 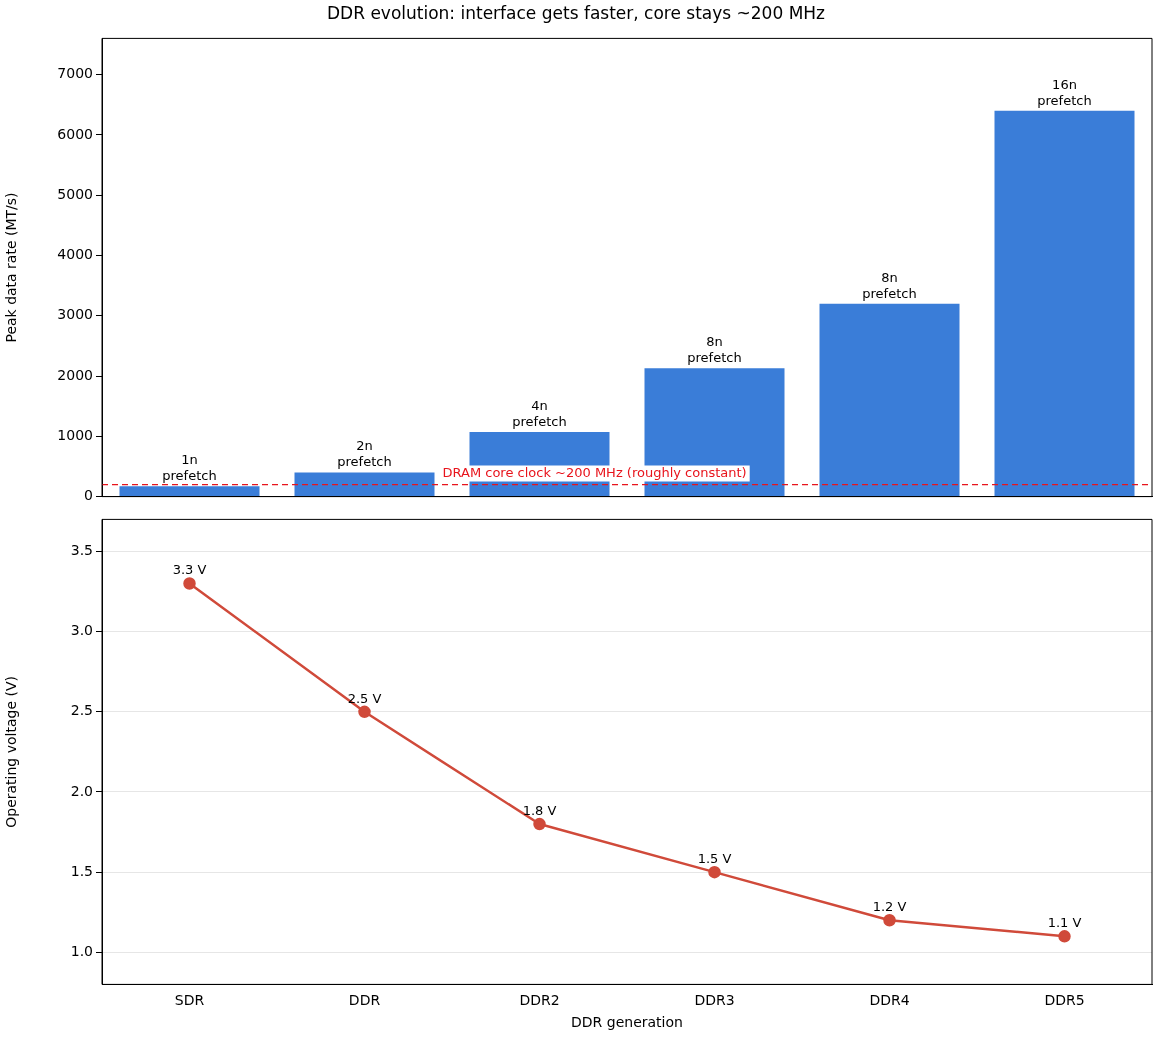 I want to click on y-tick-label: 2000, so click(x=75, y=374).